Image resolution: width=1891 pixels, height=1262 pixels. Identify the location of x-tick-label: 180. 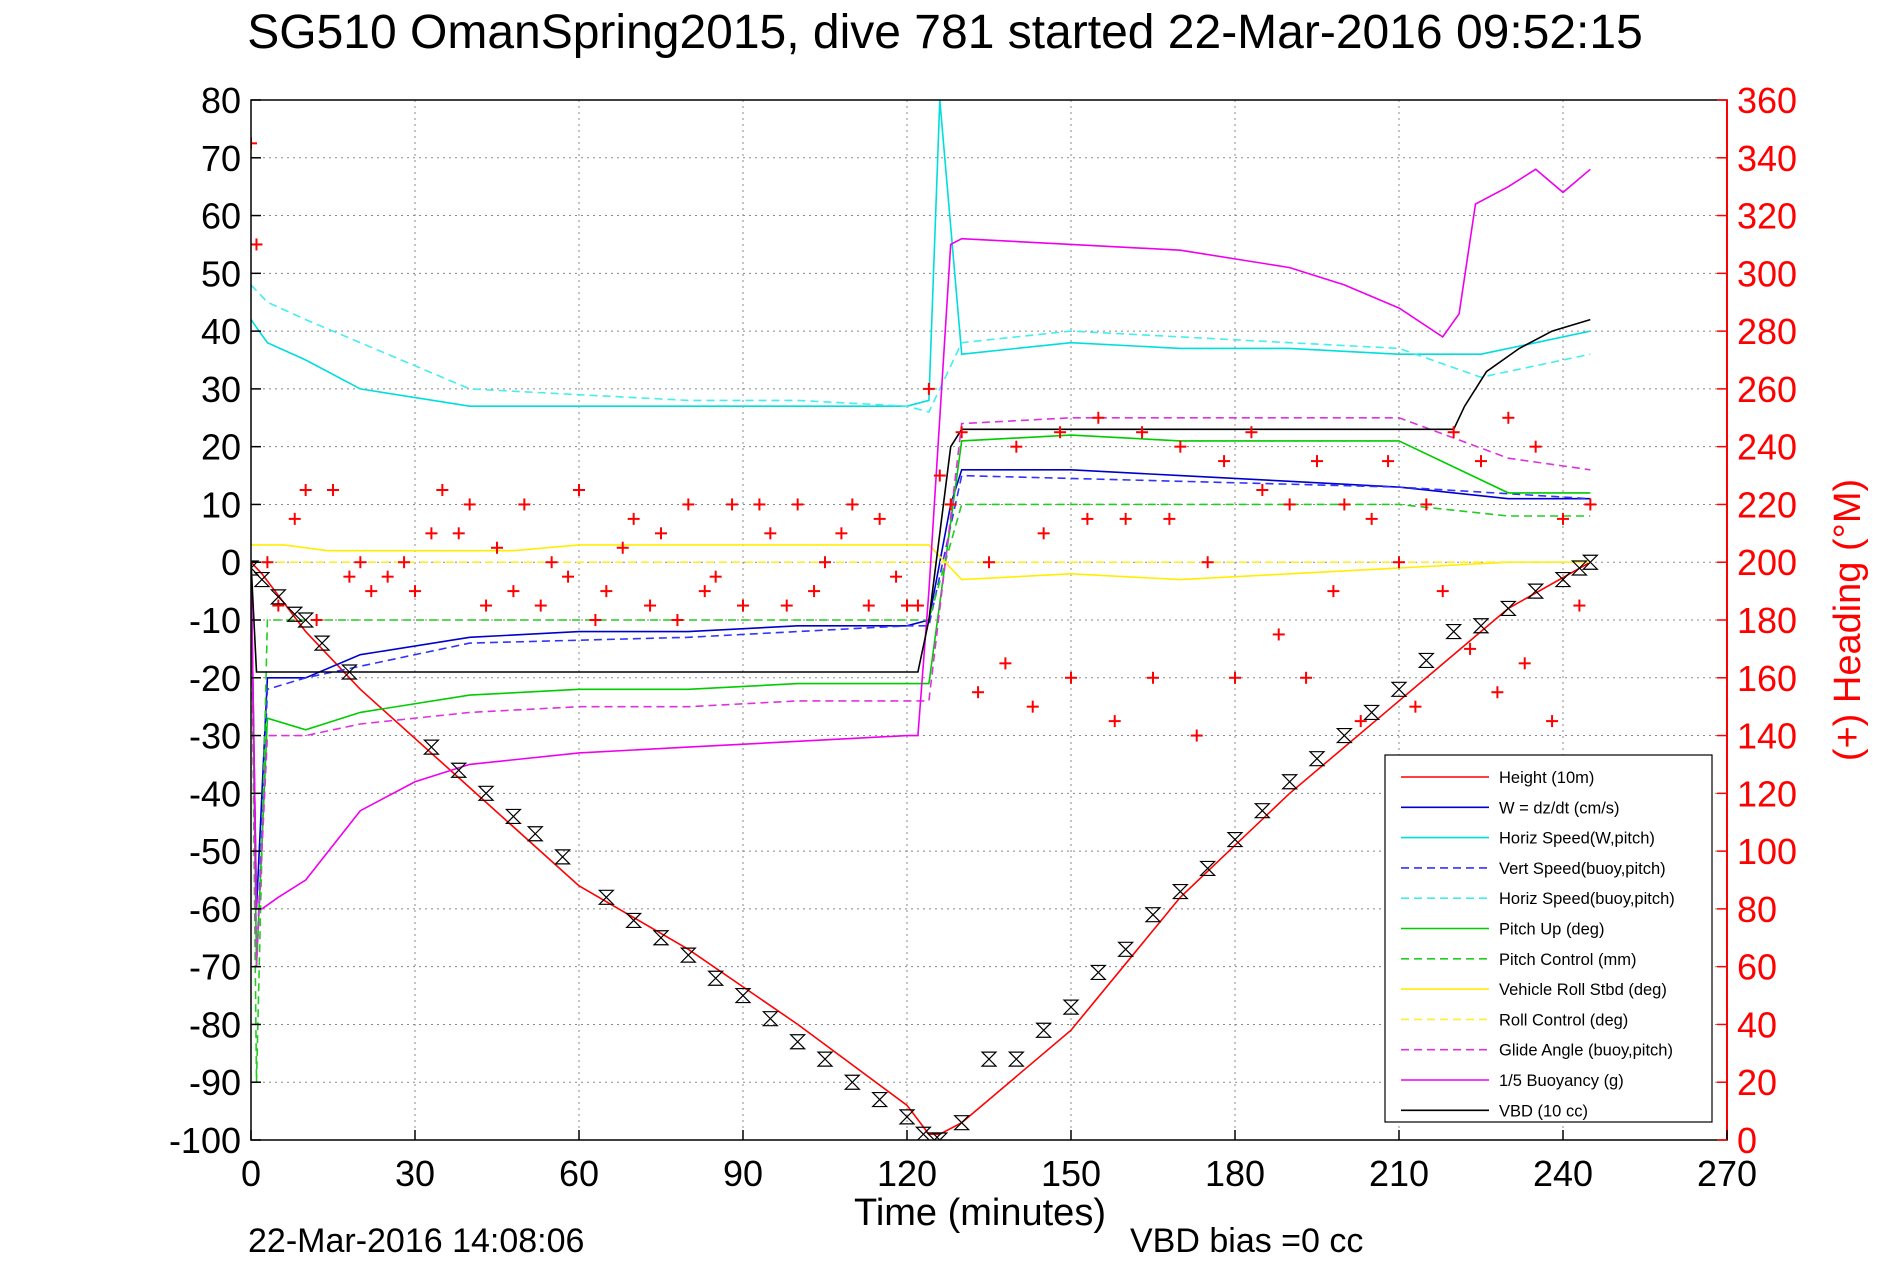
(1235, 1173).